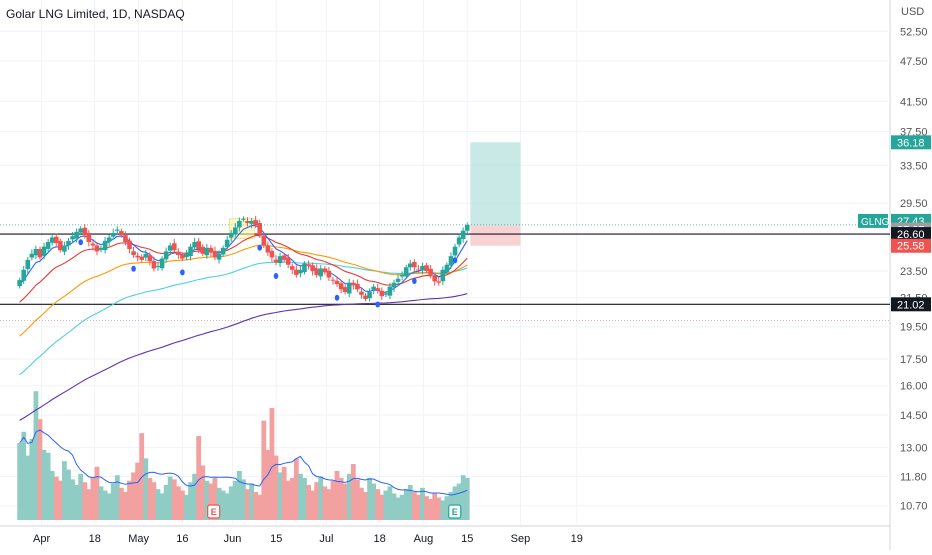 The width and height of the screenshot is (932, 555). Describe the element at coordinates (495, 235) in the screenshot. I see `stop-zone` at that location.